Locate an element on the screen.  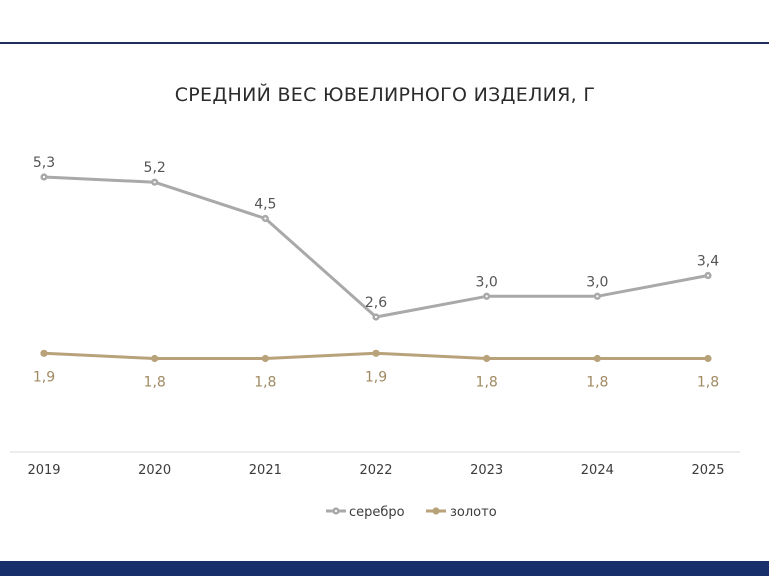
x-tick-label: 2025 is located at coordinates (707, 470).